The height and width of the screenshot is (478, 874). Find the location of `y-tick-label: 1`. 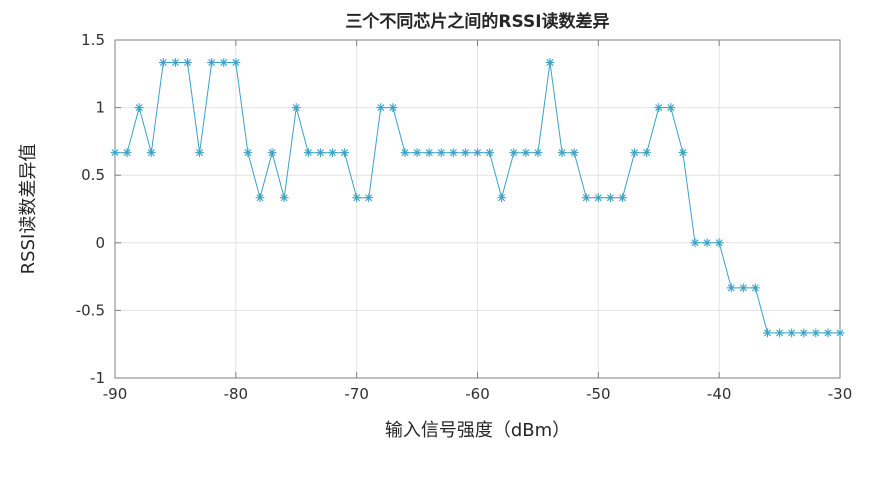

y-tick-label: 1 is located at coordinates (100, 108).